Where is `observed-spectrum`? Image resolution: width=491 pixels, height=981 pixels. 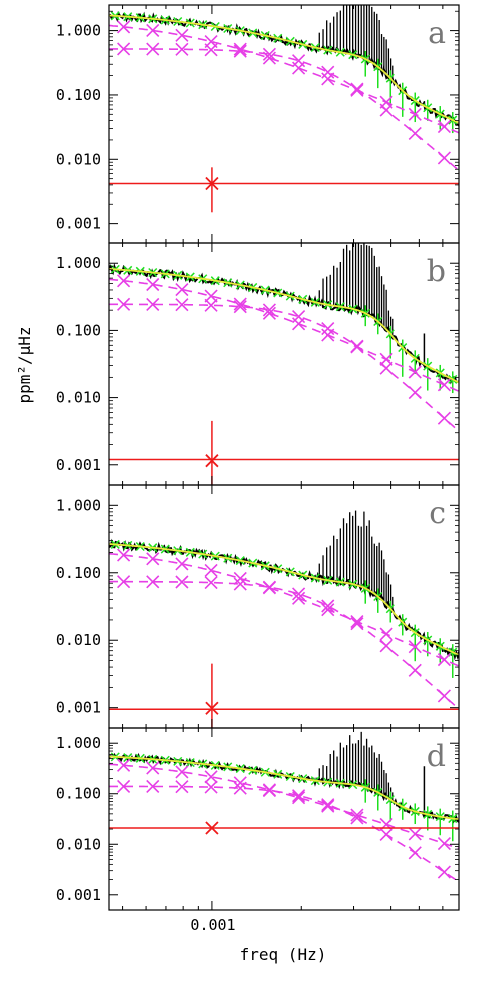 observed-spectrum is located at coordinates (284, 323).